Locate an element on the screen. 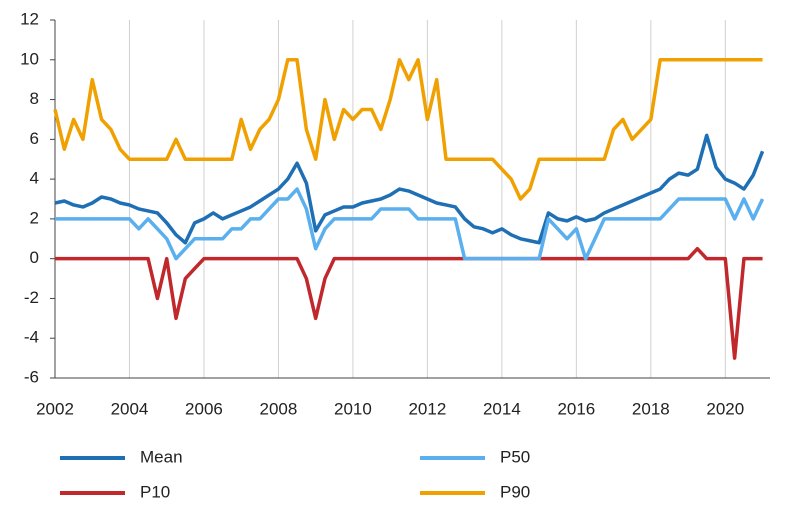 This screenshot has height=505, width=787. x-tick-label: 2020 is located at coordinates (725, 408).